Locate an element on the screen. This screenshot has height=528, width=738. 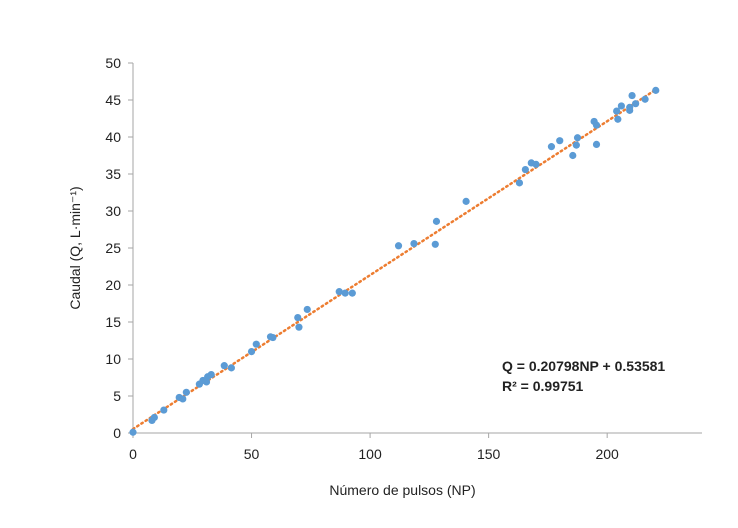
y-tick-label: 35 is located at coordinates (113, 174).